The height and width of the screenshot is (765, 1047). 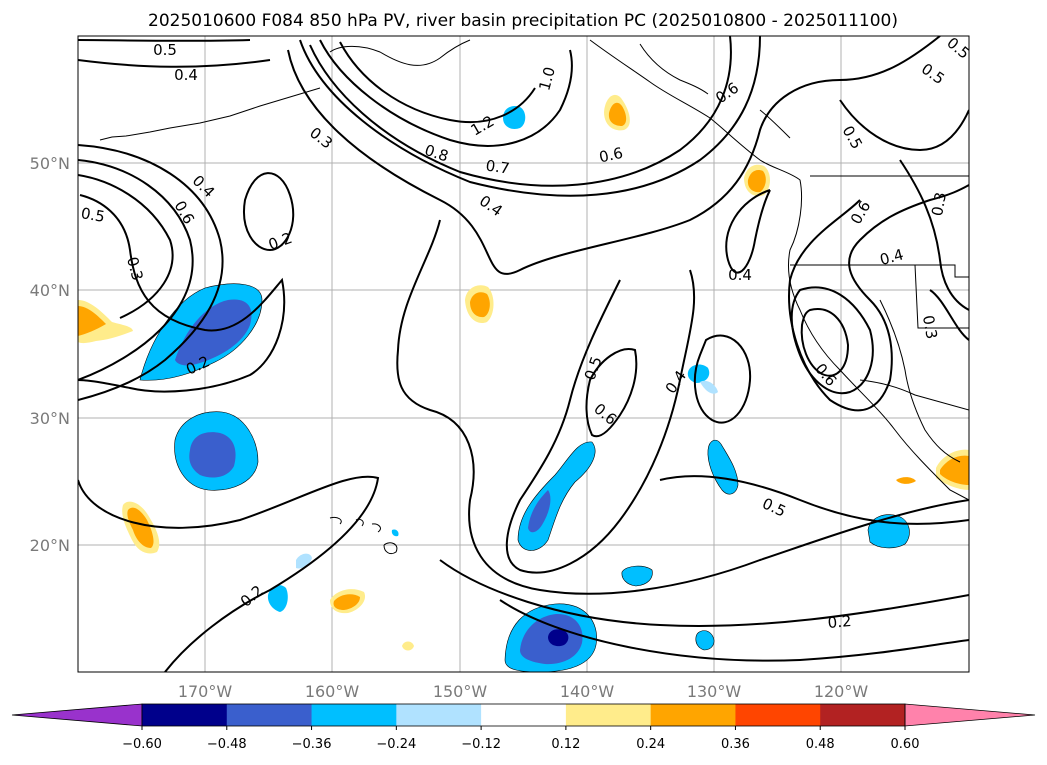 I want to click on lon-tick-label: 160°W, so click(x=332, y=691).